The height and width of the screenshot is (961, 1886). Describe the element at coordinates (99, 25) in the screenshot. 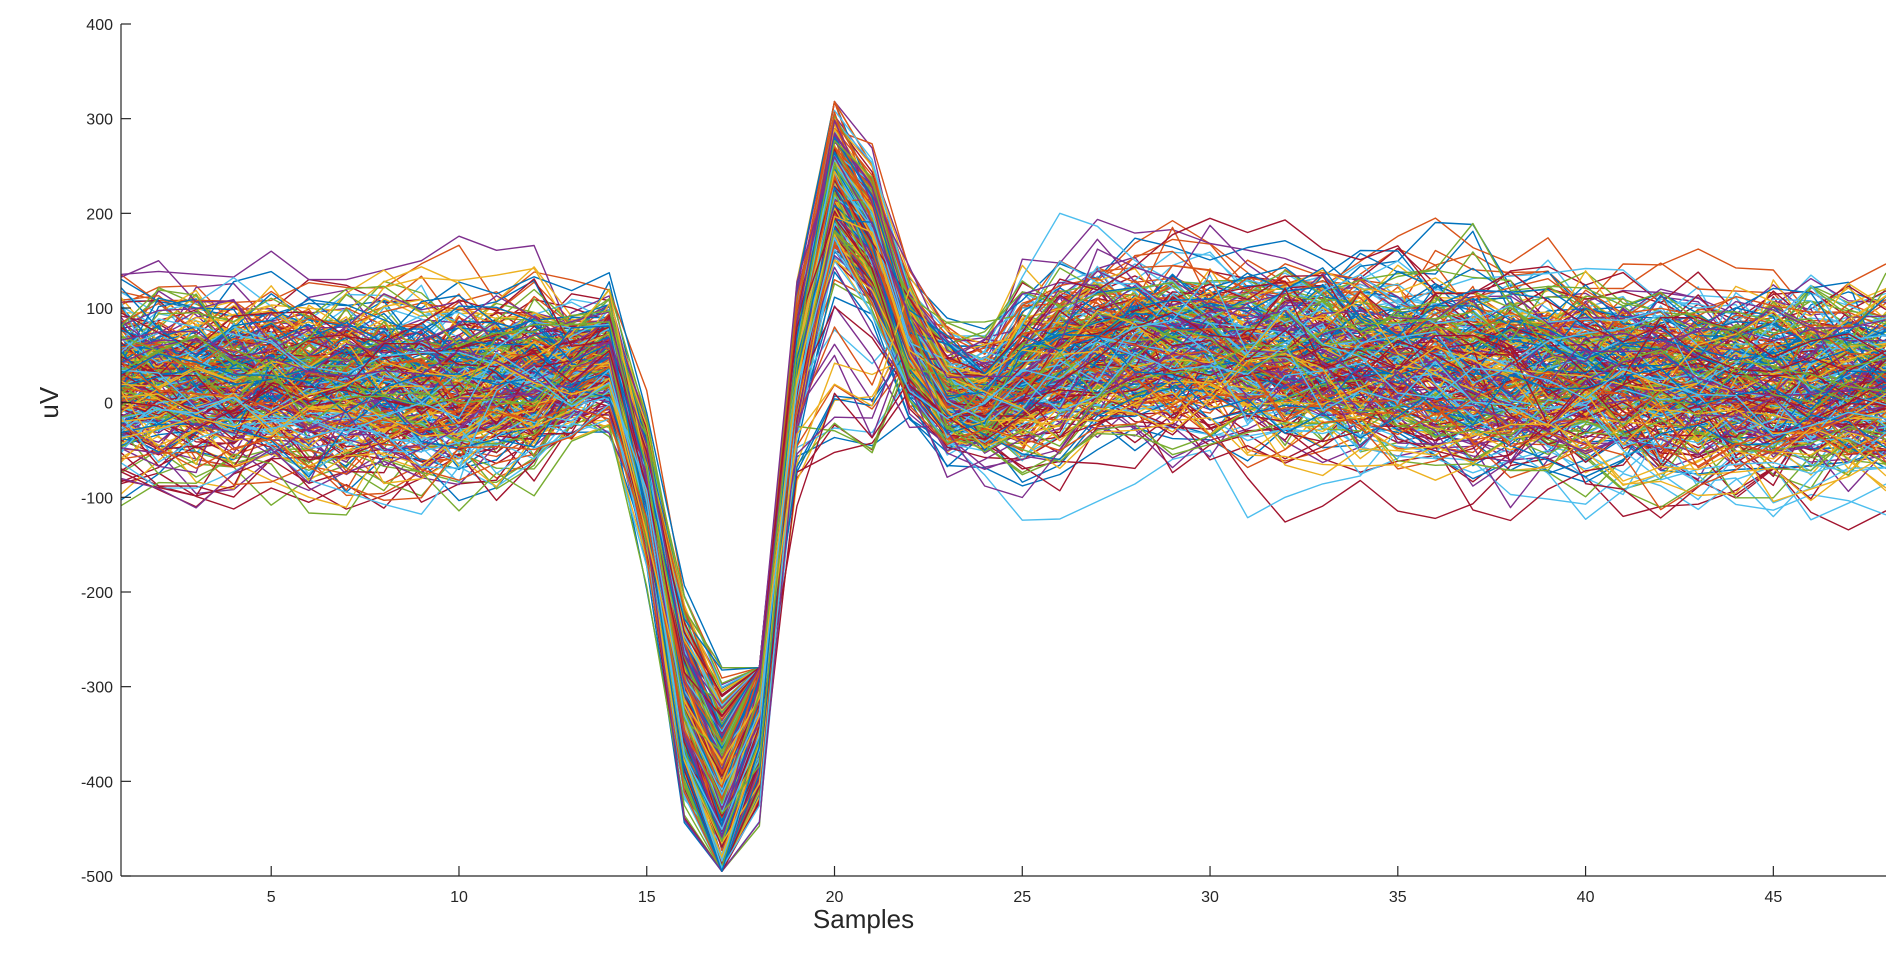

I see `y-tick-label: 400` at that location.